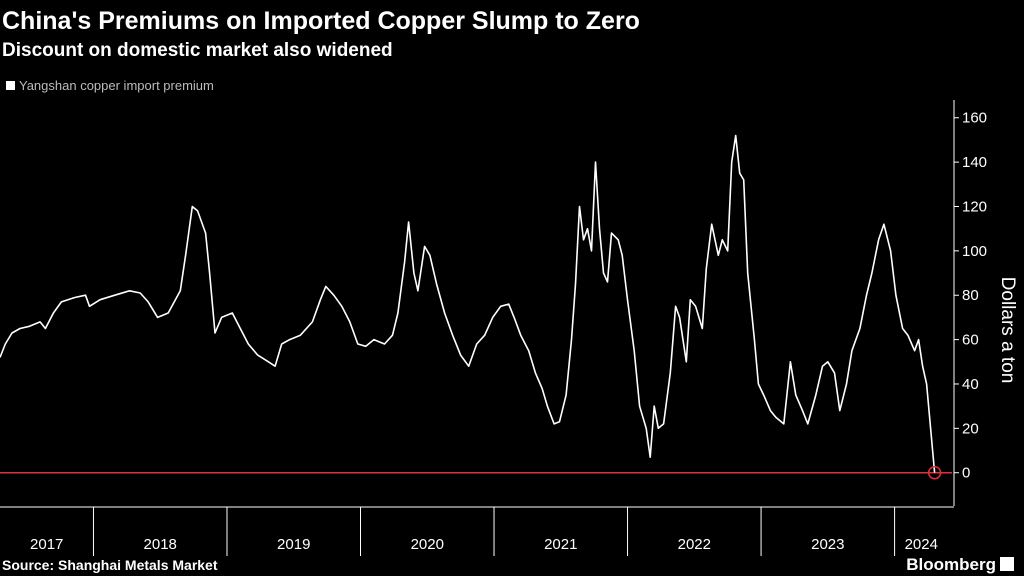  Describe the element at coordinates (160, 544) in the screenshot. I see `x-tick-label: 2018` at that location.